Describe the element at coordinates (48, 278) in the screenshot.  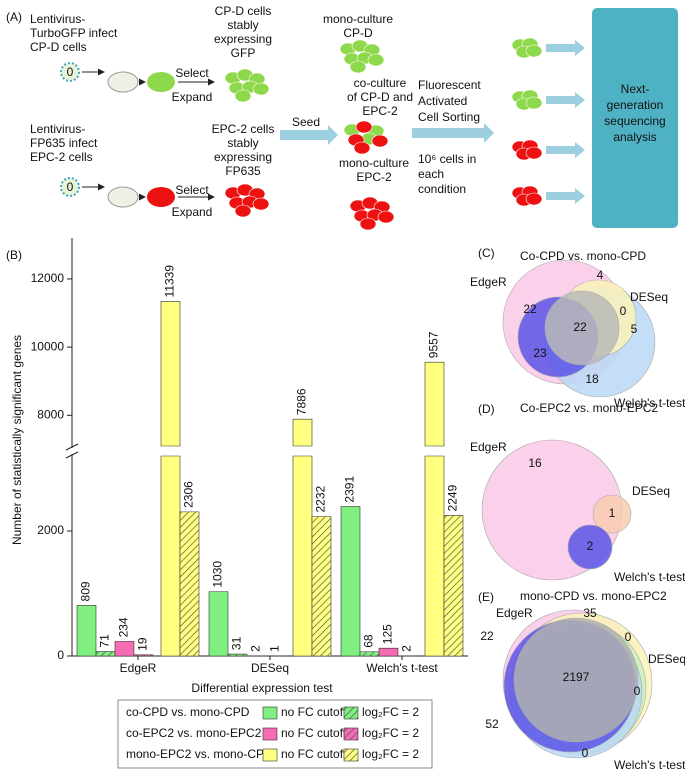
I see `y-tick-label: 12000` at that location.